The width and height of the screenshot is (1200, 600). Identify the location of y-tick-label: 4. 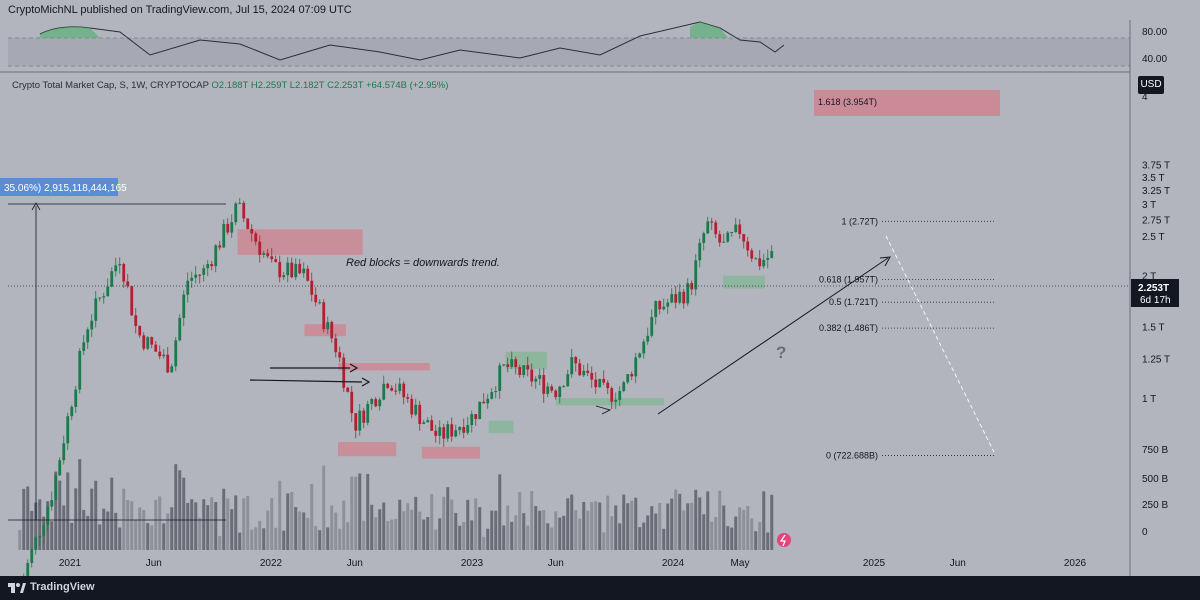
(1145, 97).